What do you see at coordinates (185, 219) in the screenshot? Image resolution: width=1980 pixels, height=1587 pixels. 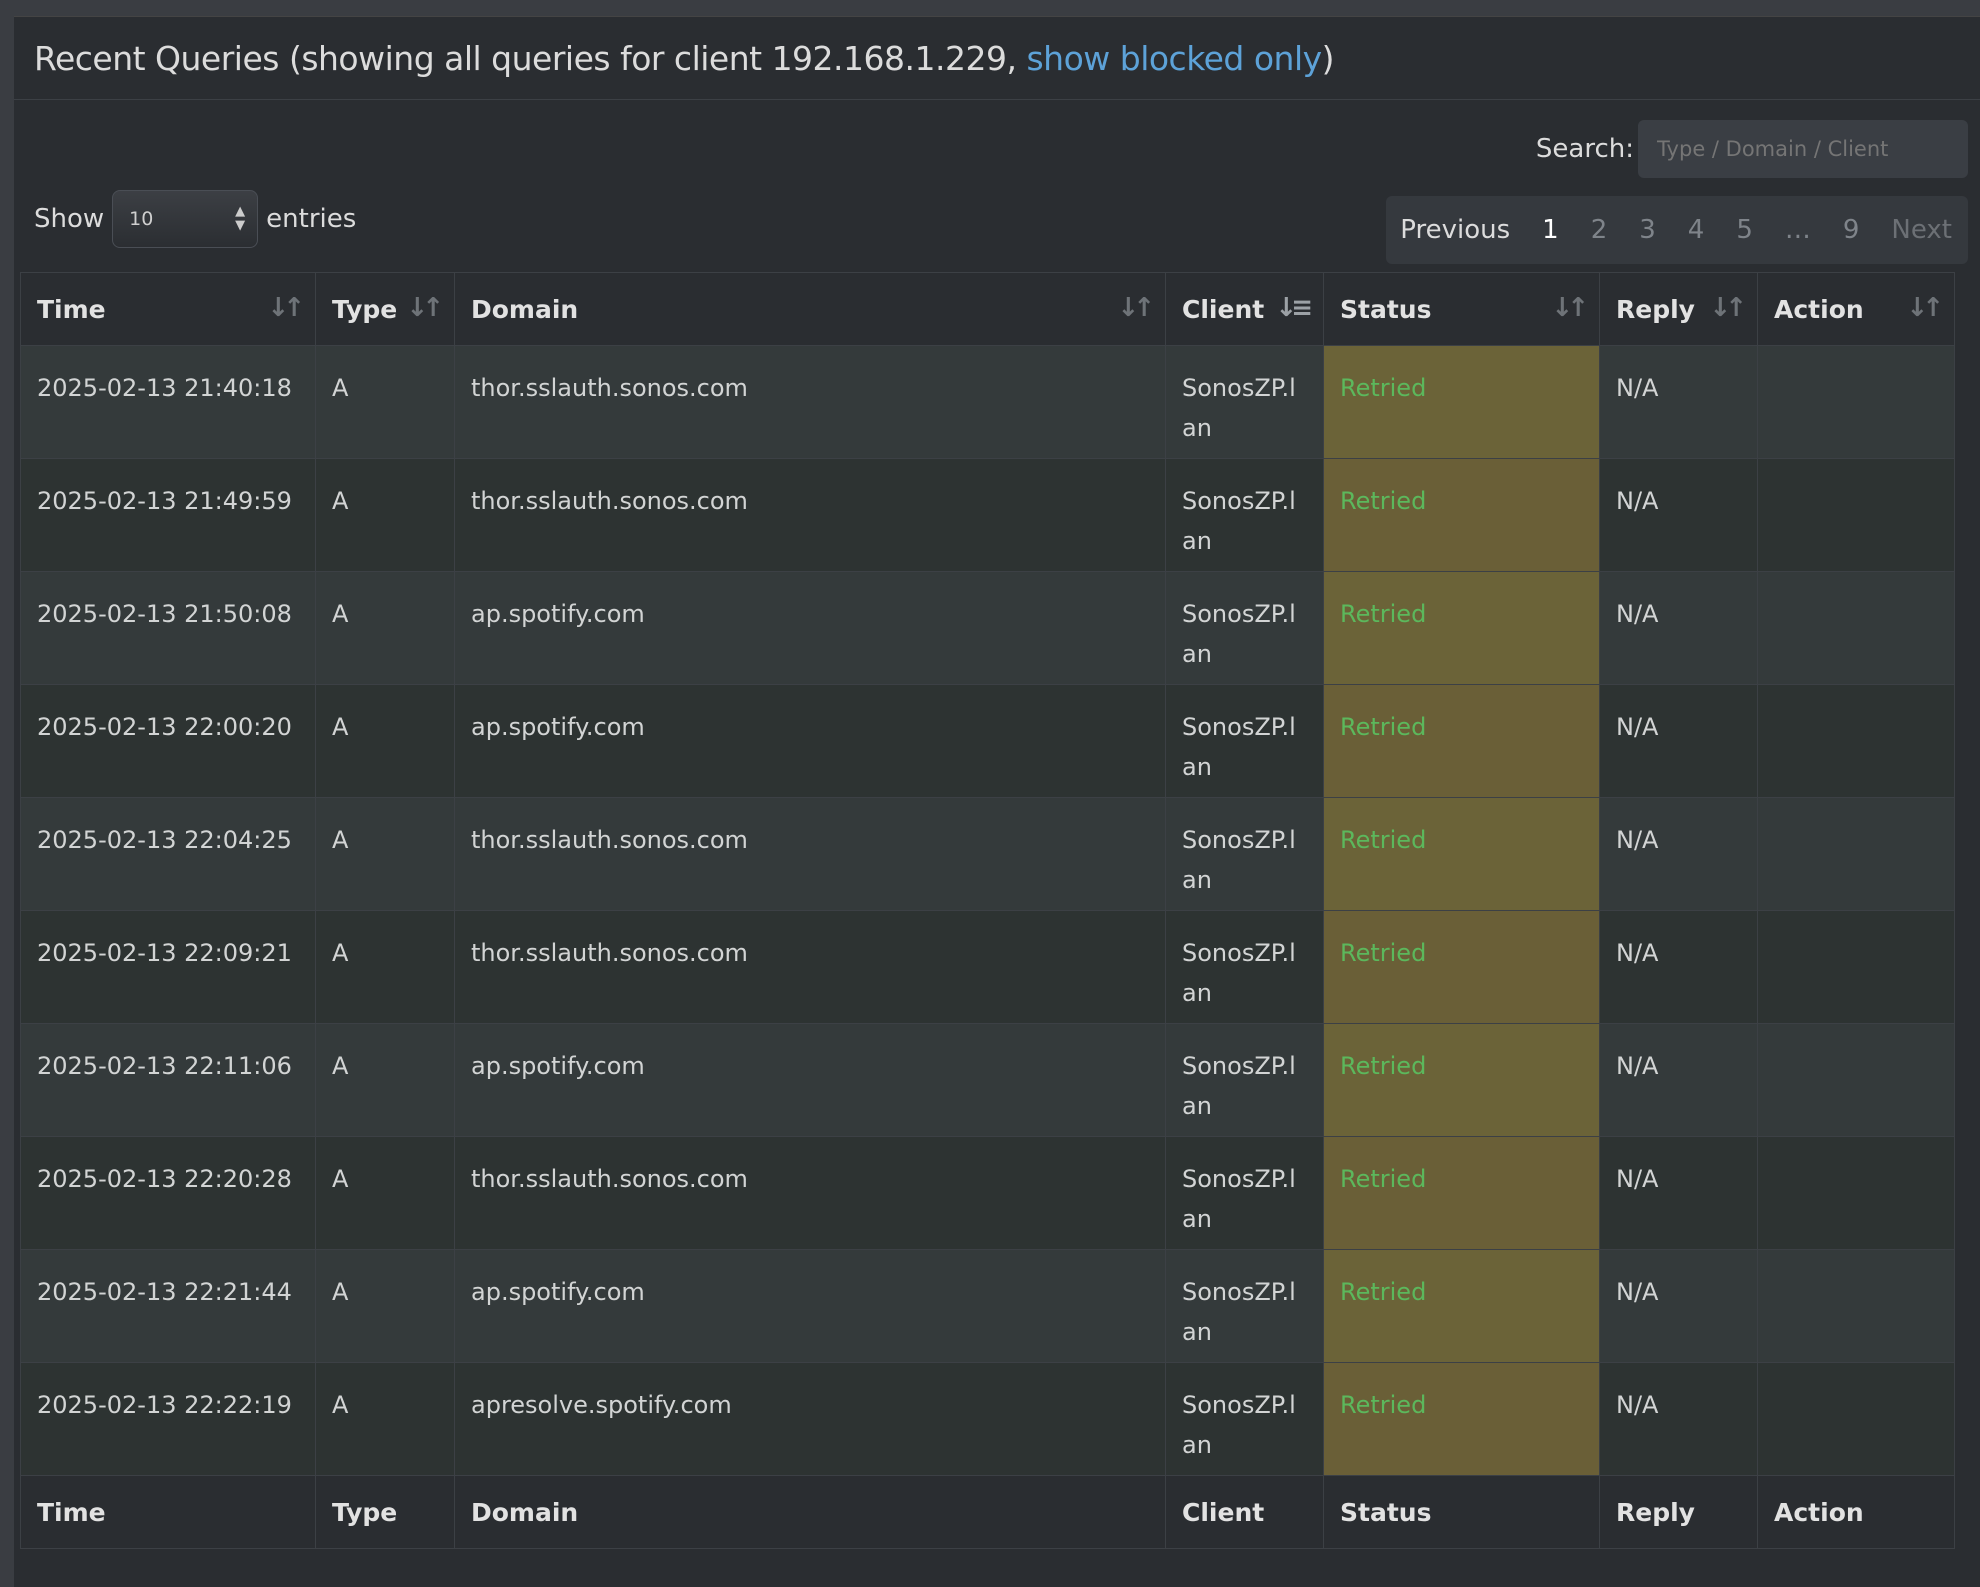 I see `entries-select: 10 ▲ ▼` at bounding box center [185, 219].